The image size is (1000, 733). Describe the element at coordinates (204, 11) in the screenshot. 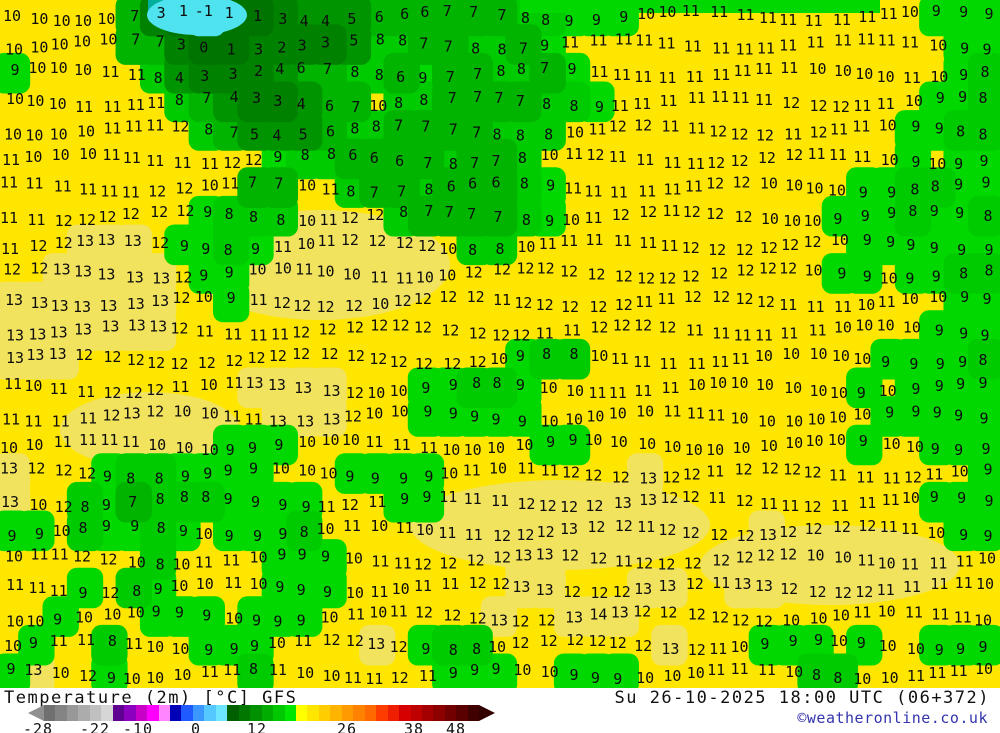

I see `temperature-value: -1` at that location.